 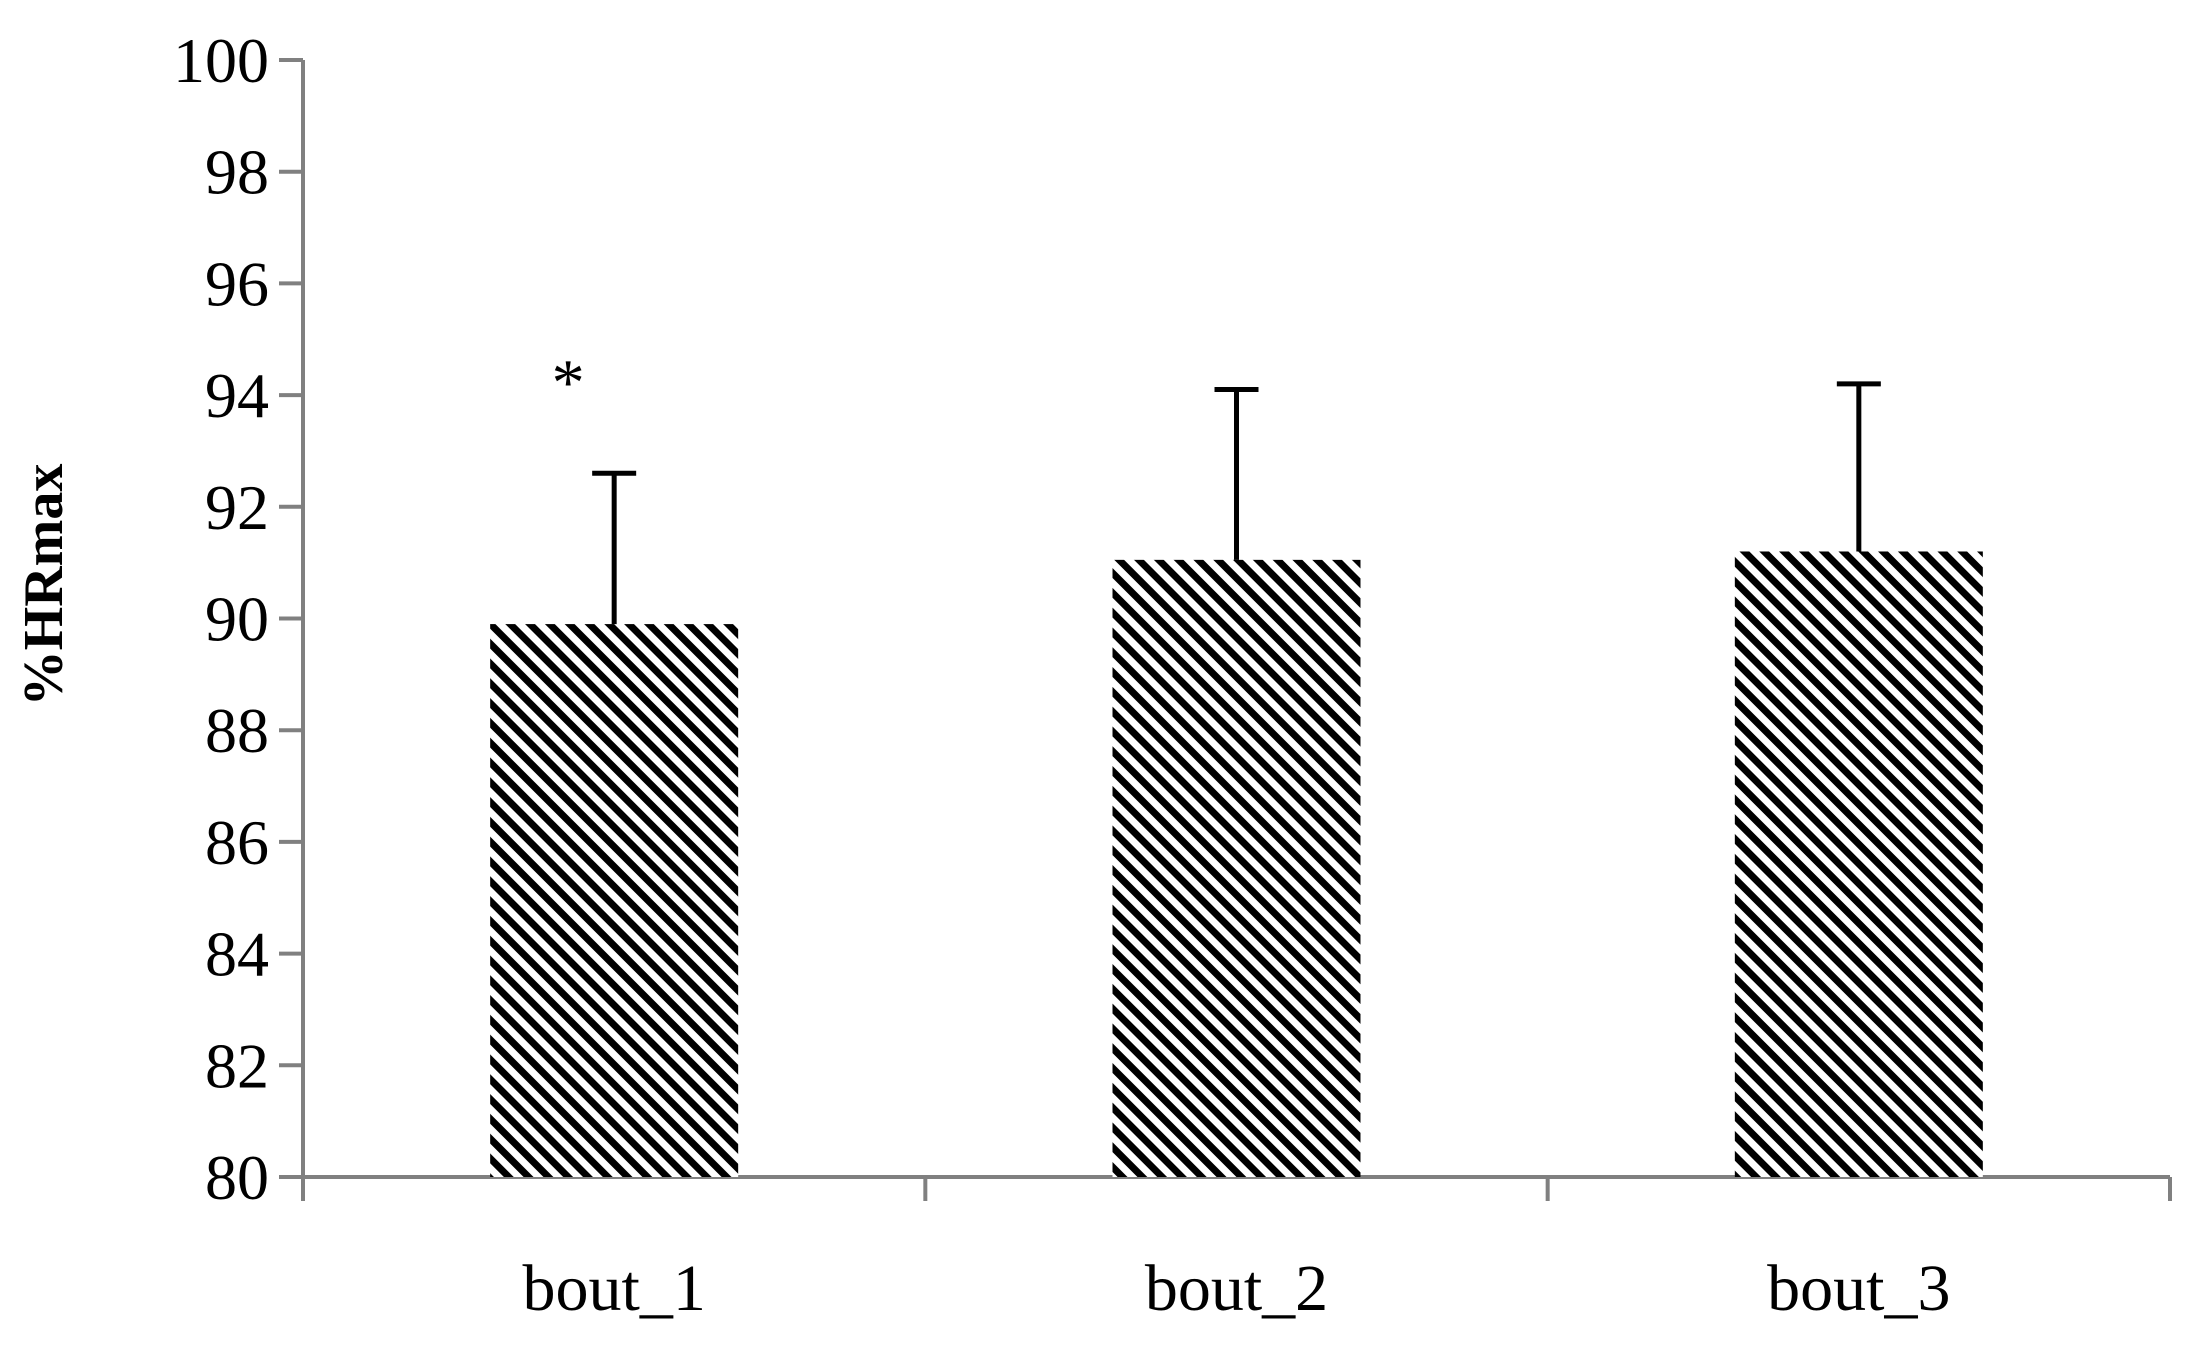 What do you see at coordinates (237, 507) in the screenshot?
I see `y-tick-label: 92` at bounding box center [237, 507].